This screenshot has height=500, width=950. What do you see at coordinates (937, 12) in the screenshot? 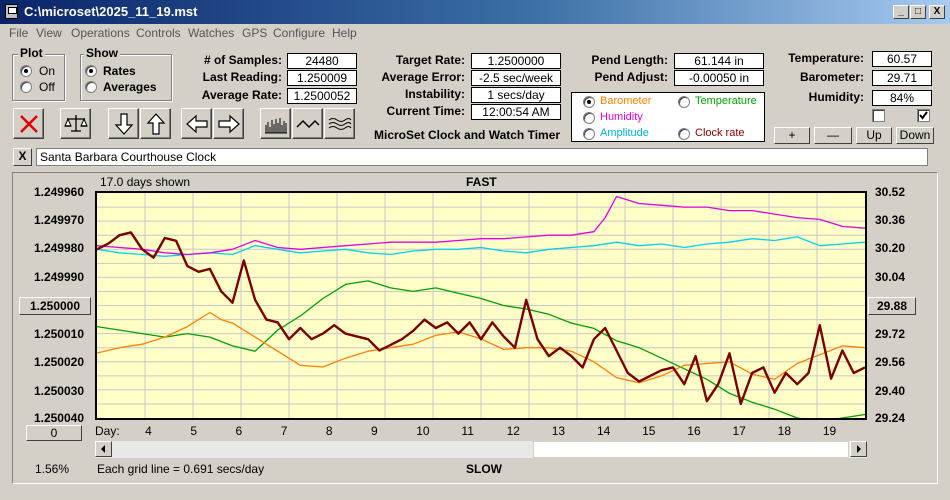
I see `close-window-button: X` at bounding box center [937, 12].